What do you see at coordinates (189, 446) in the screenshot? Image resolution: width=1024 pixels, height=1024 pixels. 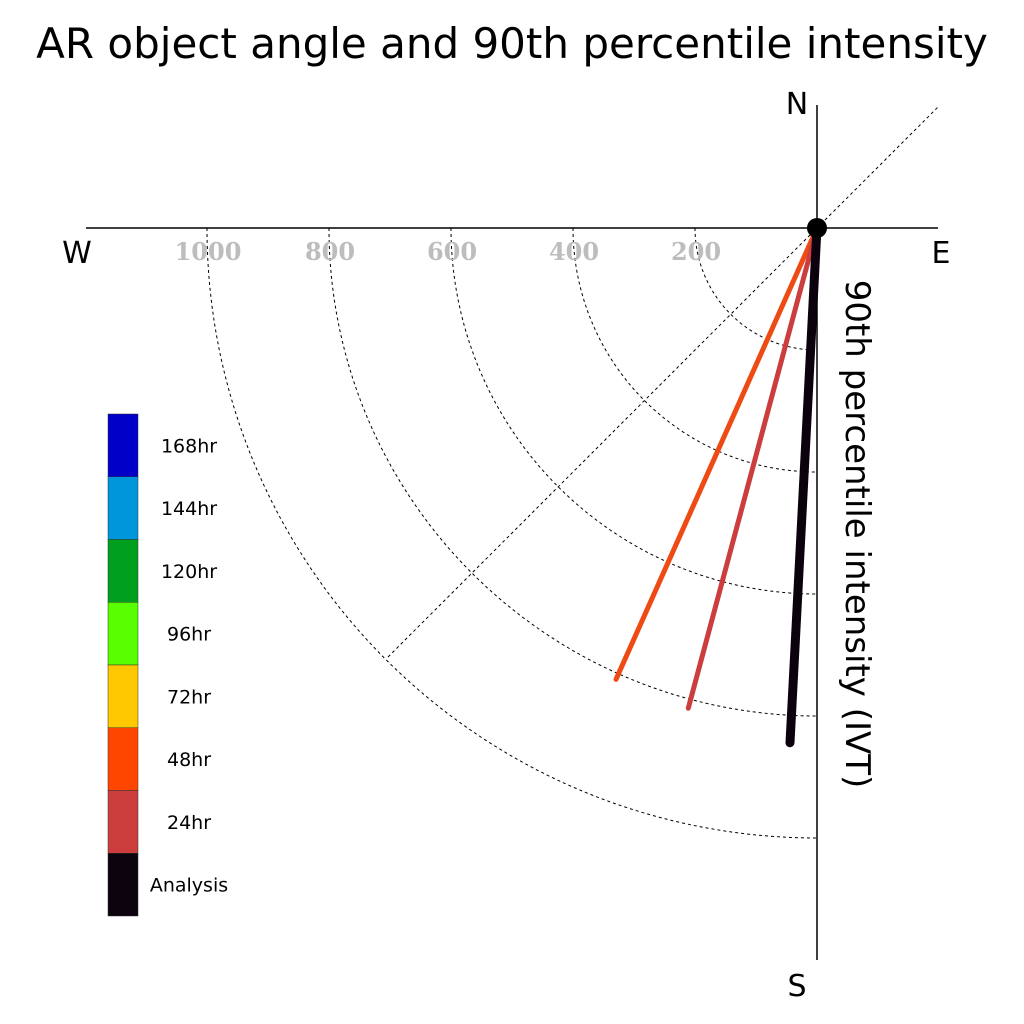 I see `legend-label: 168hr` at bounding box center [189, 446].